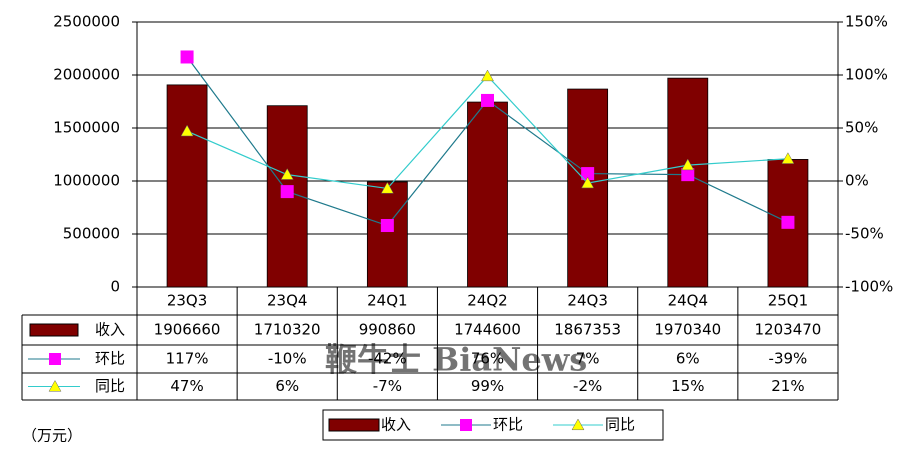 This screenshot has width=922, height=454. What do you see at coordinates (788, 301) in the screenshot?
I see `x-tick-label: 25Q1` at bounding box center [788, 301].